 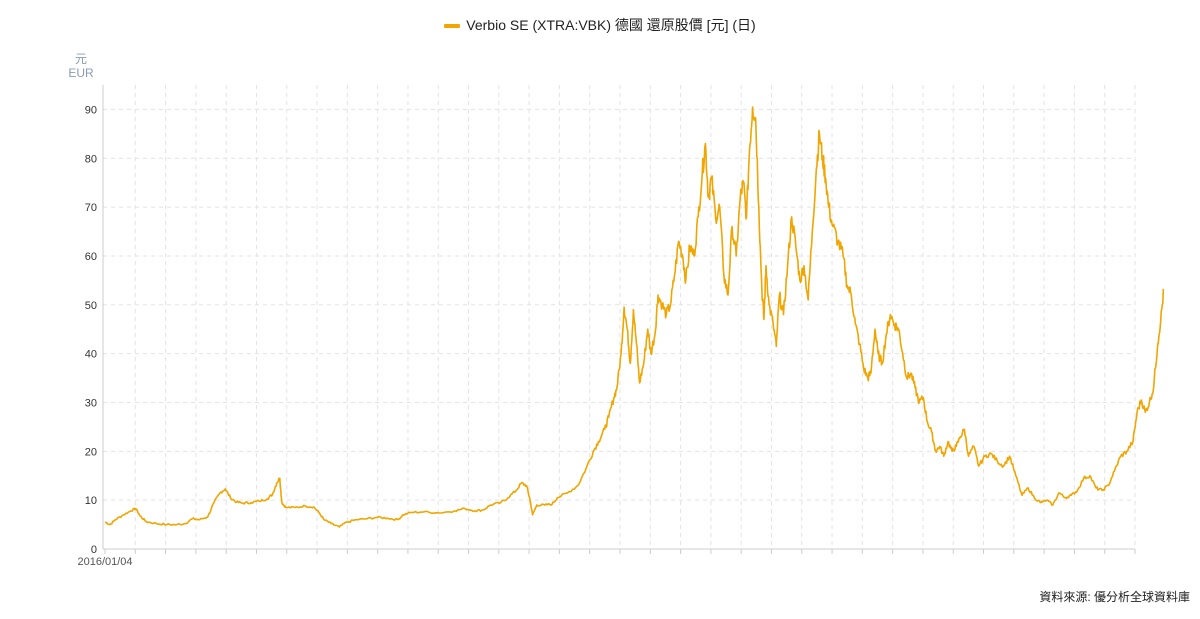 I want to click on y-tick-label: 90, so click(x=91, y=110).